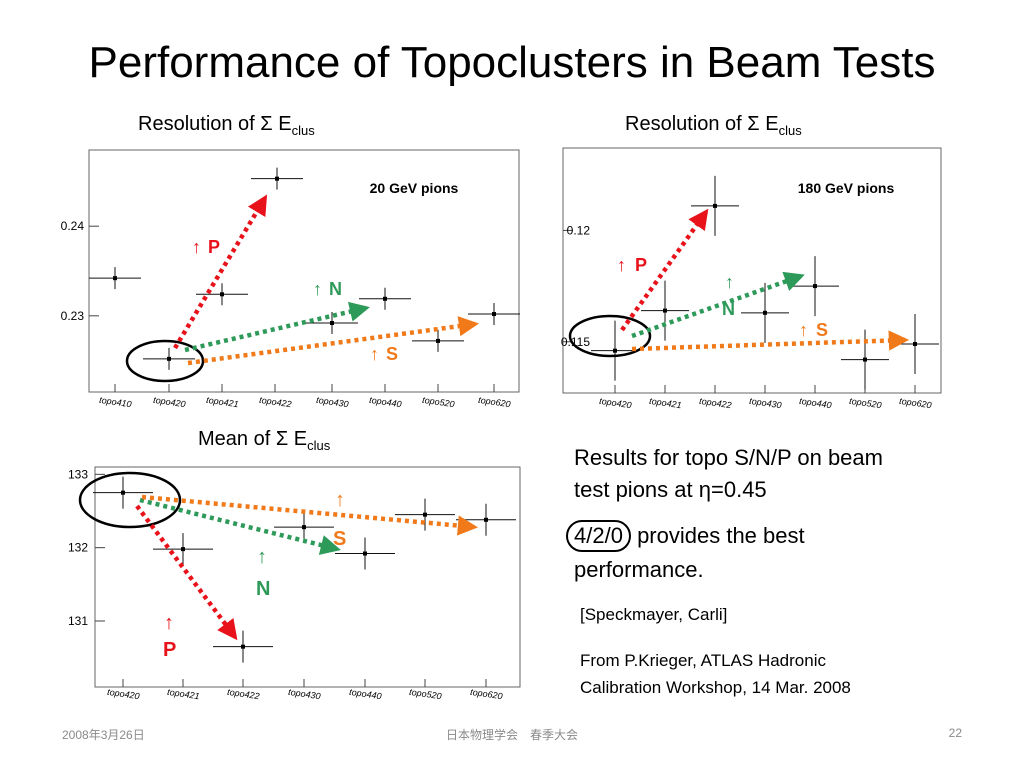 This screenshot has width=1024, height=768. I want to click on plot1-point-topo420, so click(169, 358).